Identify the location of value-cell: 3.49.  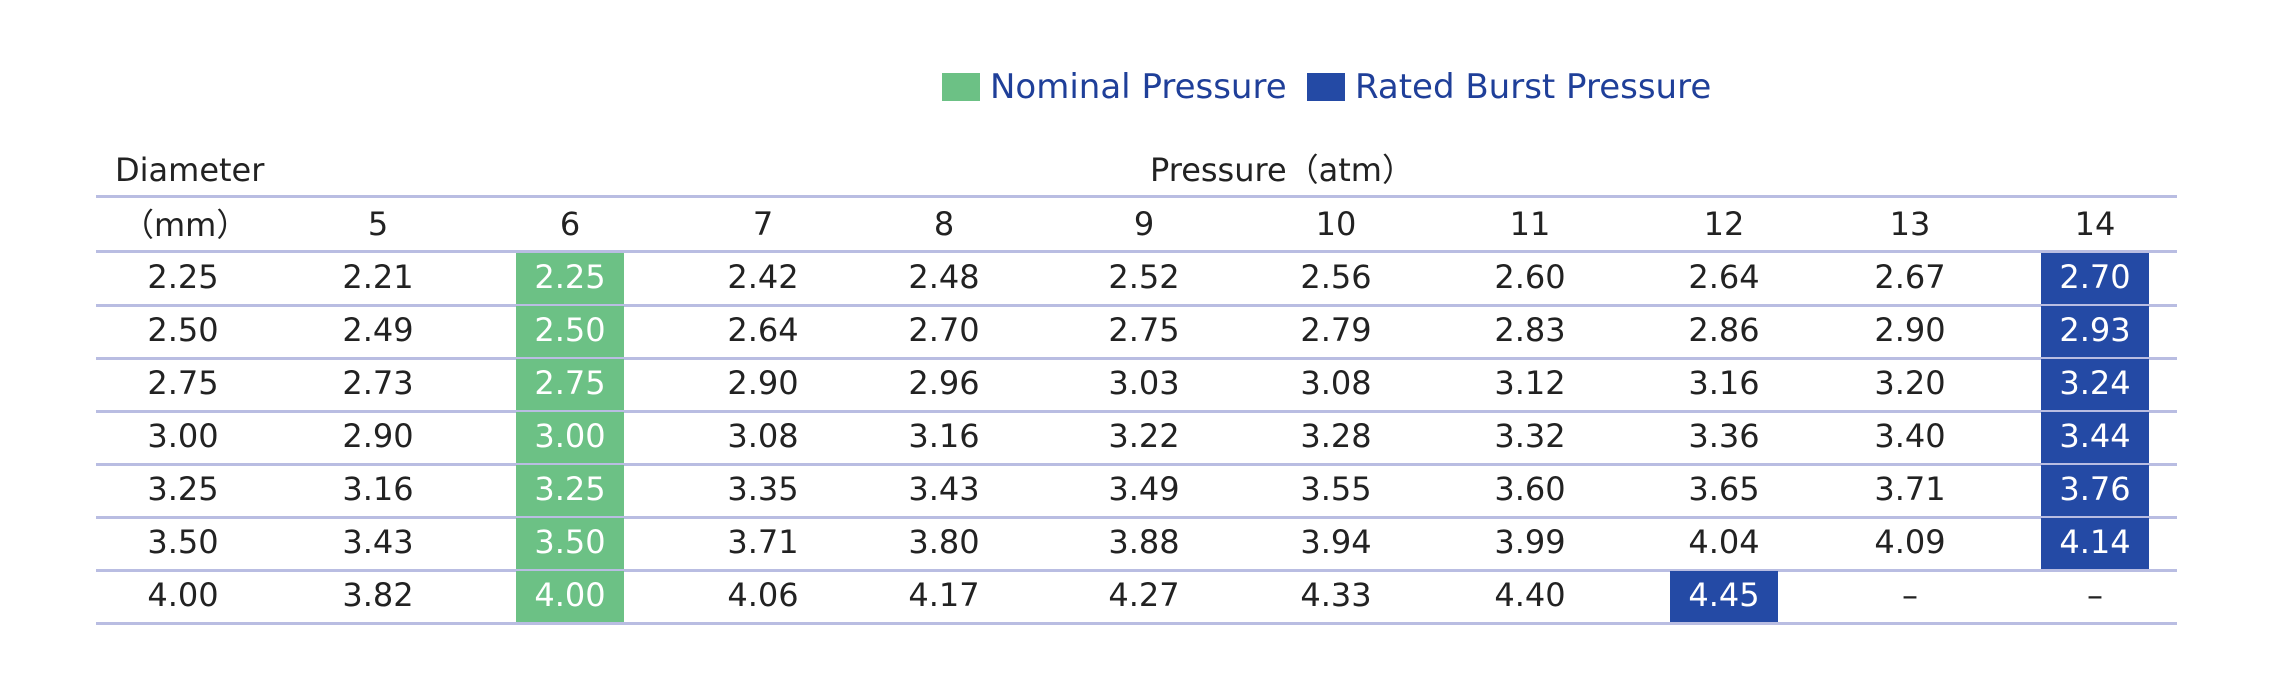
(1144, 489).